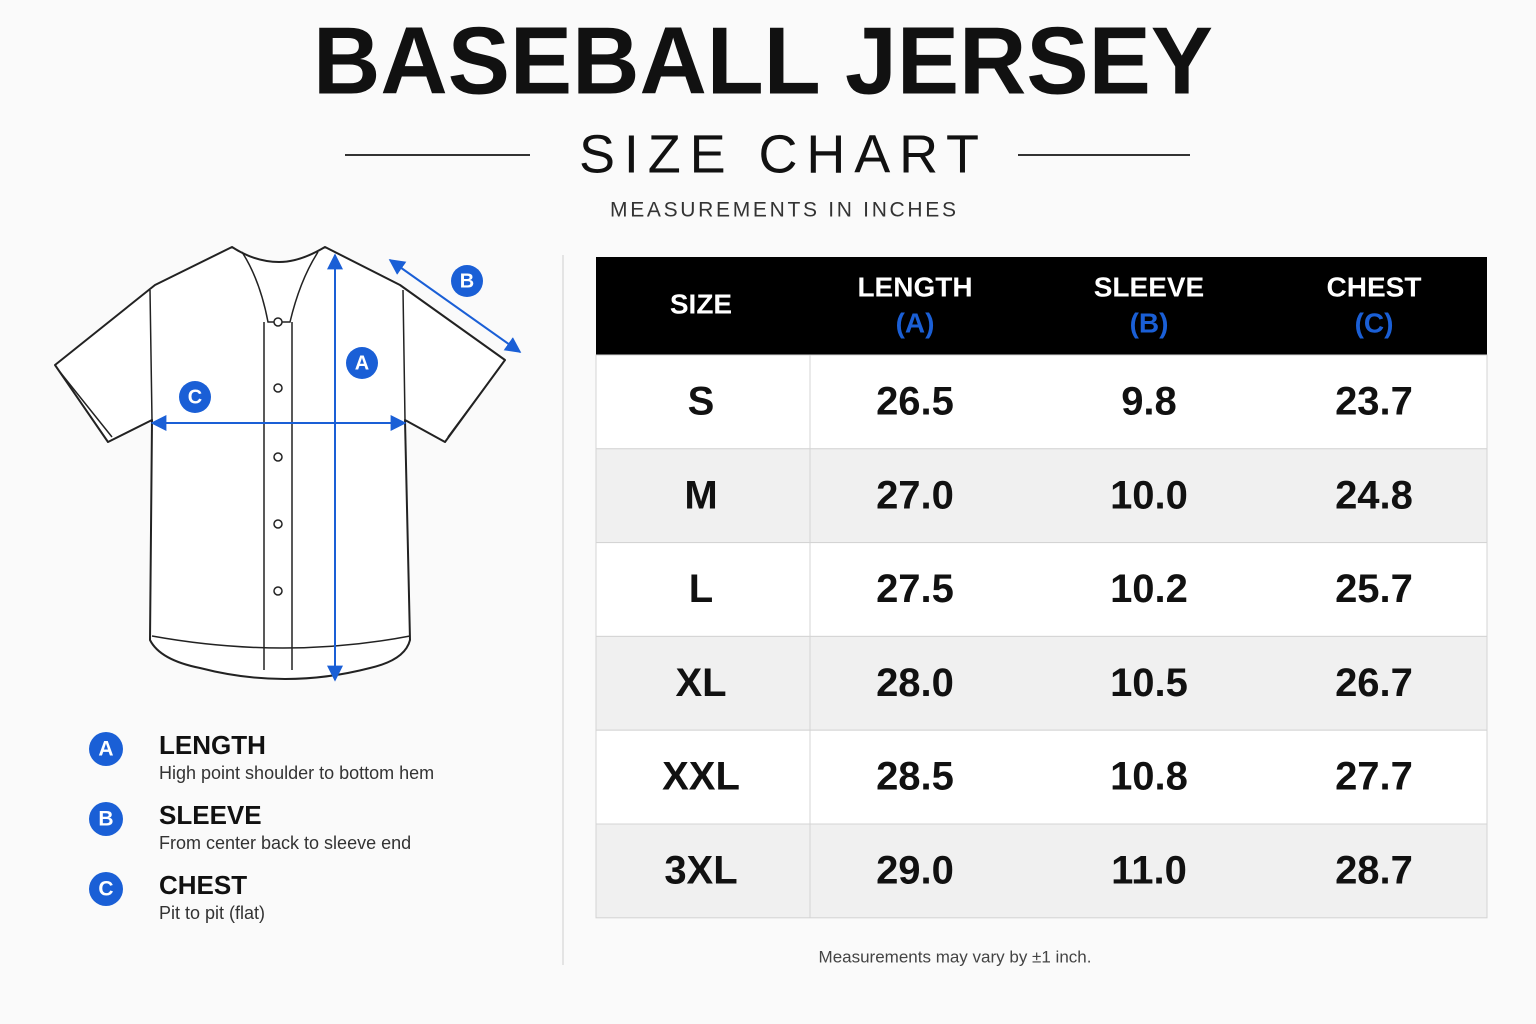  I want to click on column-code: (C), so click(1374, 322).